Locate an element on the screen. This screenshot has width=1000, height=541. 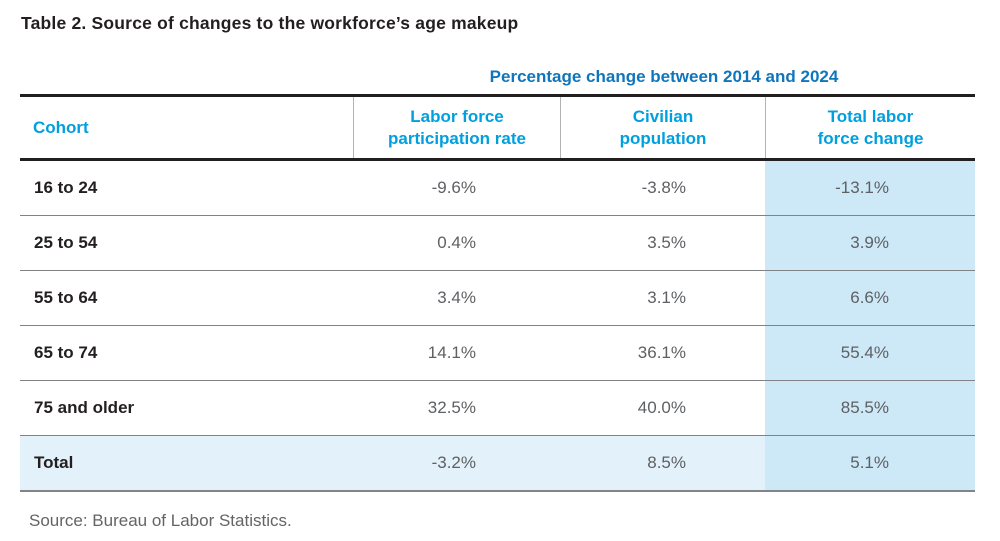
span-header-row: Percentage change between 2014 and 2024 is located at coordinates (497, 78).